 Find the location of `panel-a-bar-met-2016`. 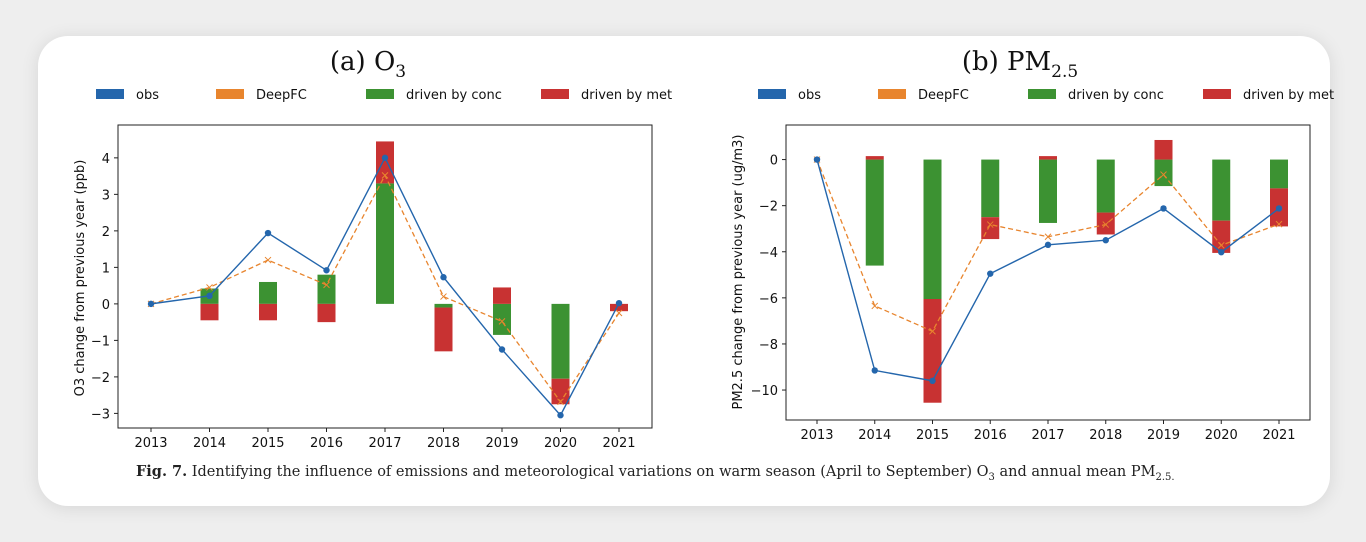

panel-a-bar-met-2016 is located at coordinates (326, 313).